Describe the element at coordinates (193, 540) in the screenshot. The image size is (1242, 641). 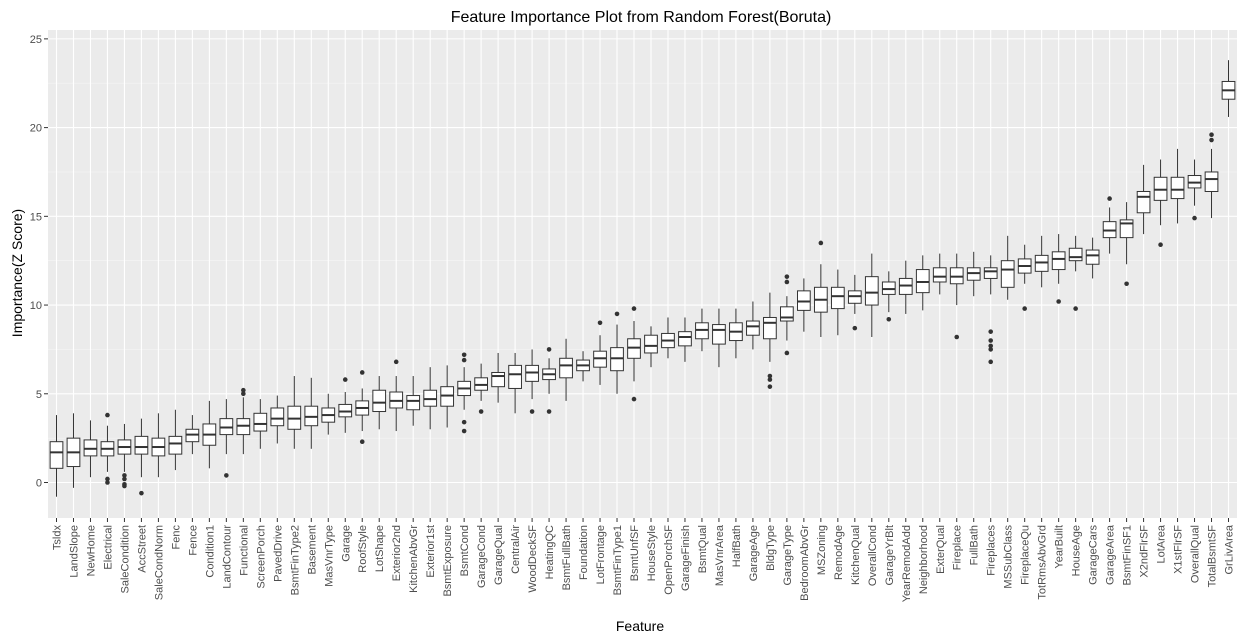
I see `x-tick-label: Fence` at that location.